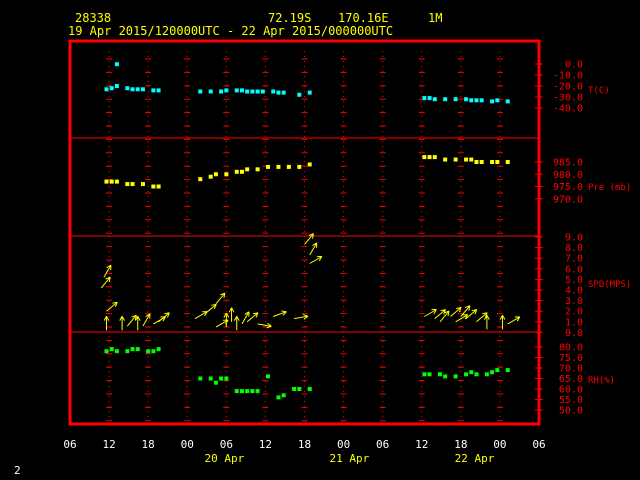 This screenshot has width=640, height=480. What do you see at coordinates (574, 301) in the screenshot?
I see `y-tick-label: 3.0` at bounding box center [574, 301].